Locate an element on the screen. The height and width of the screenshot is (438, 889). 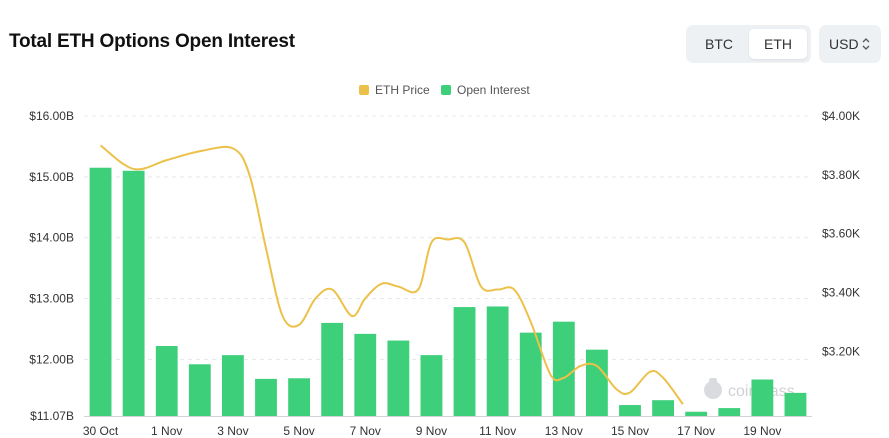
asset-toggle: BTC ETH is located at coordinates (748, 44).